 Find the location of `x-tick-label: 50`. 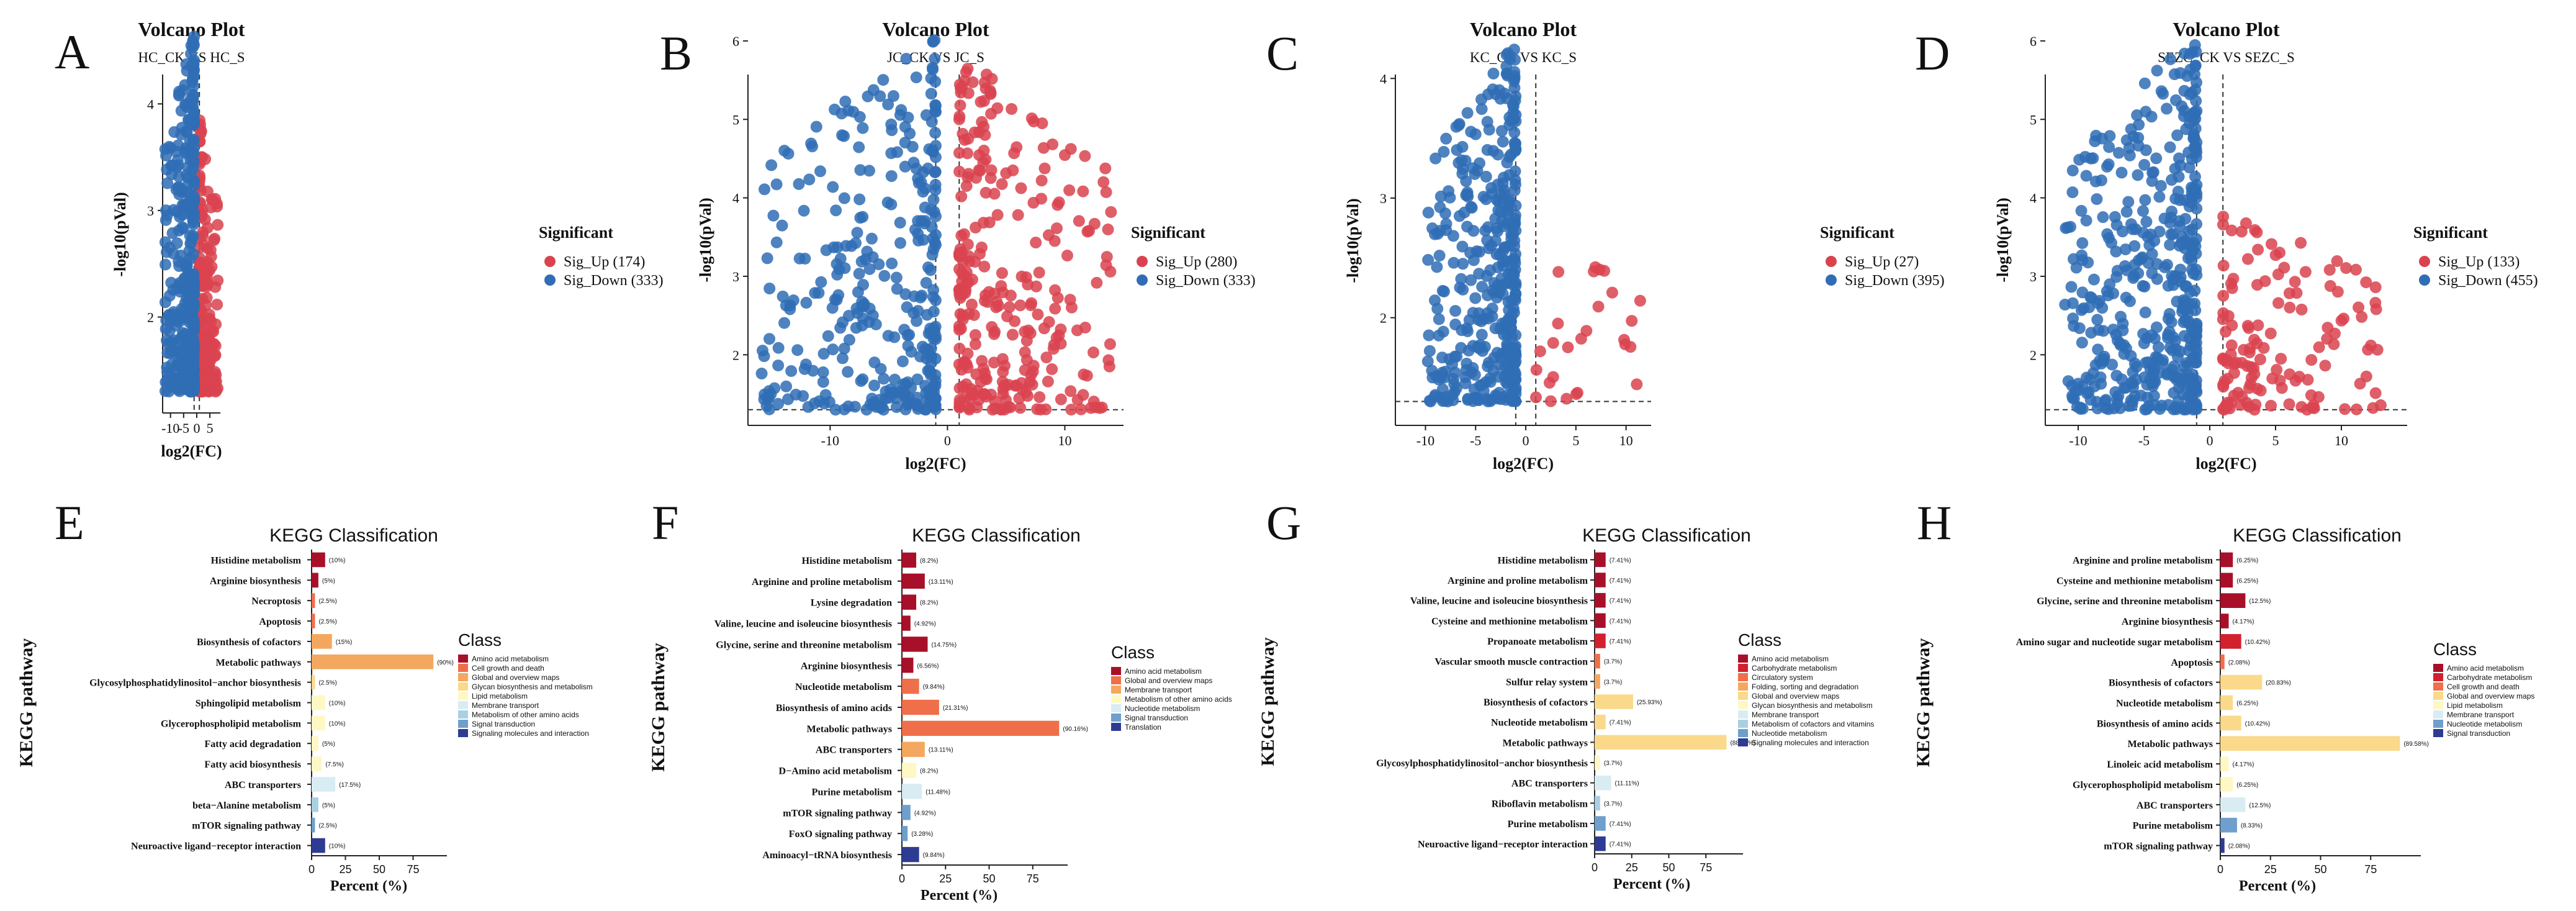

x-tick-label: 50 is located at coordinates (1668, 867).